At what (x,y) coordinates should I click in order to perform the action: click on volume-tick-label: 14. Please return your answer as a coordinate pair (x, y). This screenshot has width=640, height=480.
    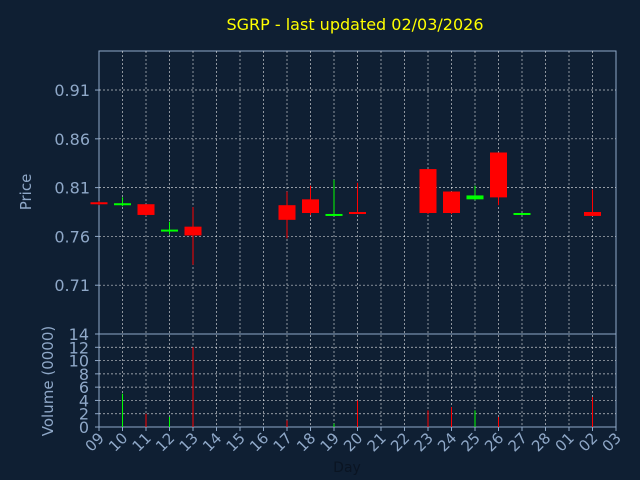
    Looking at the image, I should click on (79, 334).